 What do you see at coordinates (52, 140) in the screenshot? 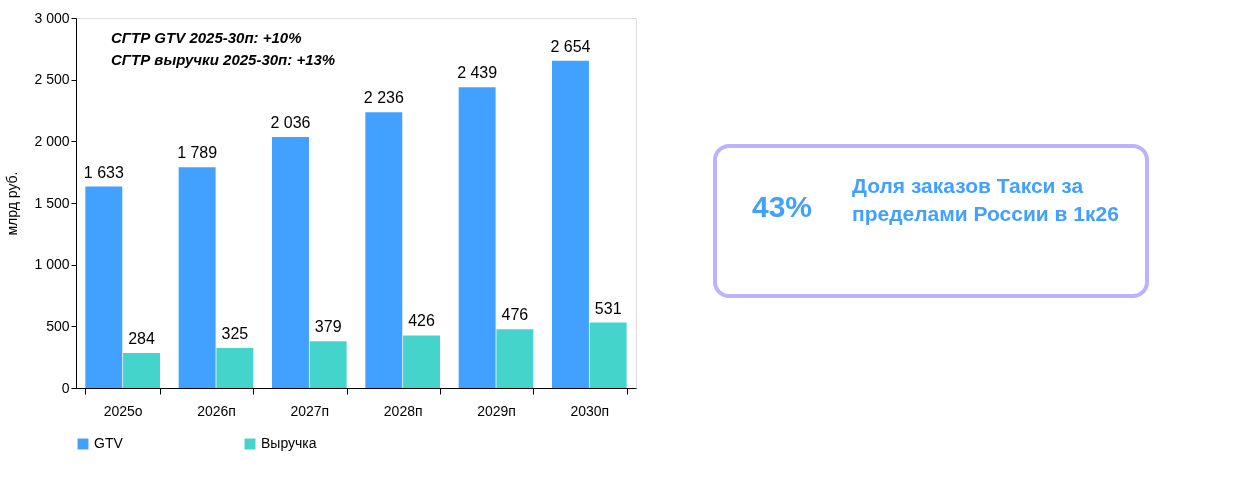
I see `y-tick-label: 2 000` at bounding box center [52, 140].